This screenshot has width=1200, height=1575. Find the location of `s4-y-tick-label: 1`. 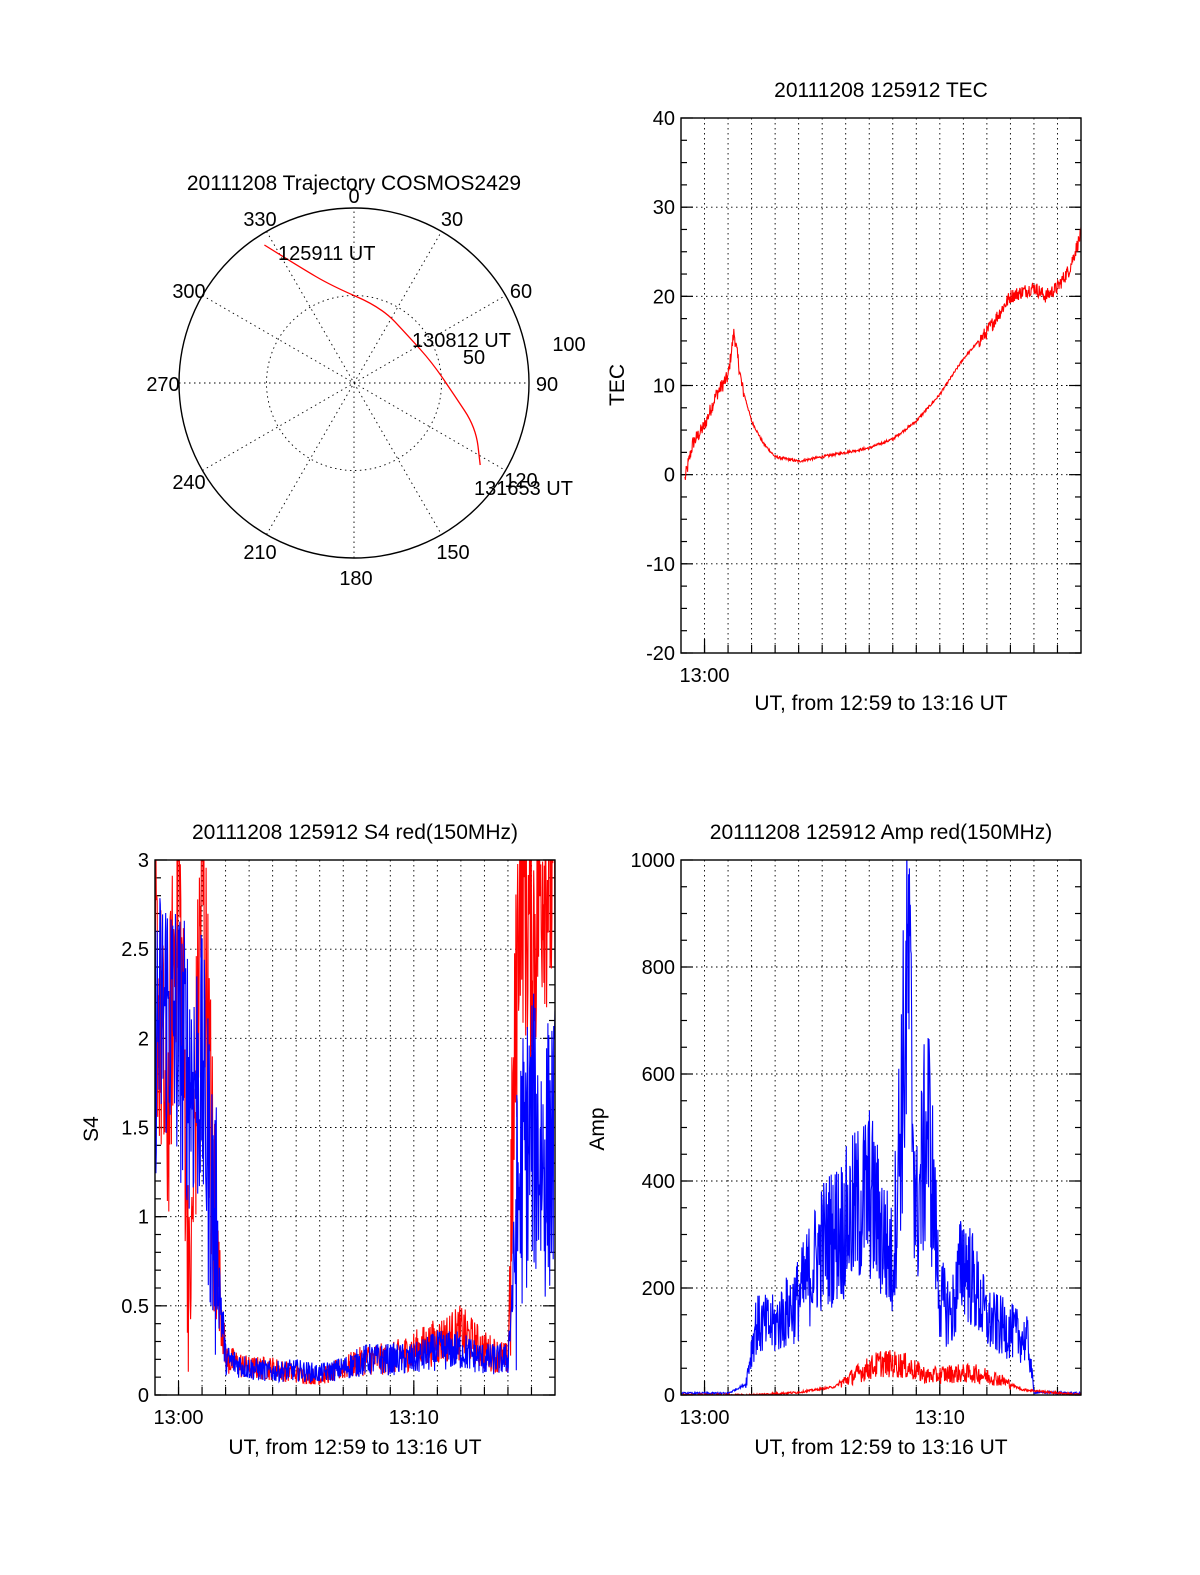

s4-y-tick-label: 1 is located at coordinates (143, 1218).